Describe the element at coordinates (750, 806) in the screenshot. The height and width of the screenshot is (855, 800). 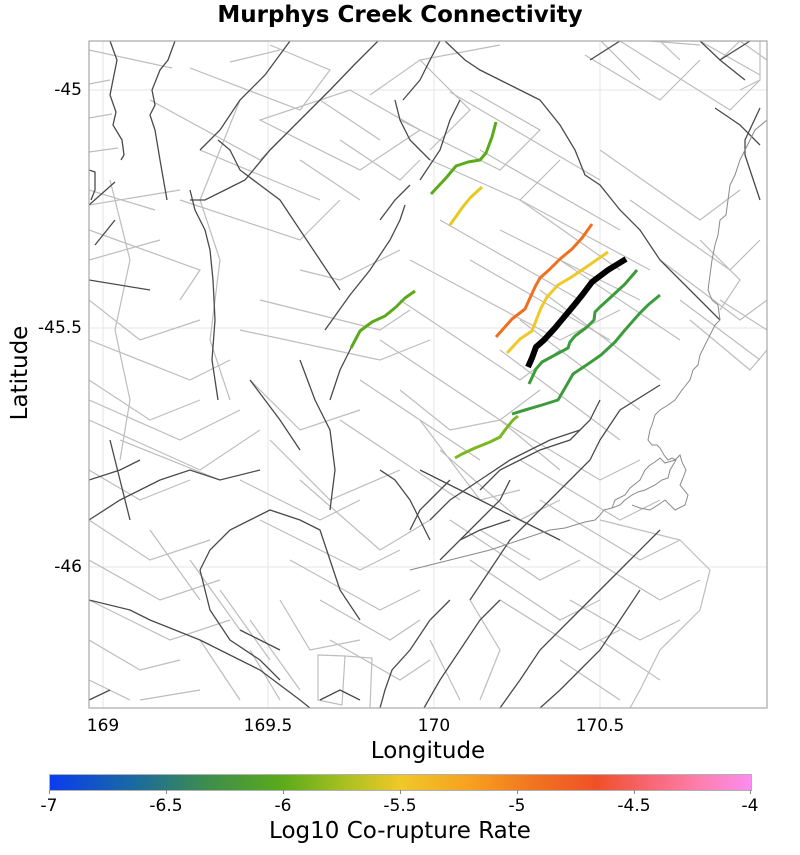
I see `colorbar-tick-label: -4` at that location.